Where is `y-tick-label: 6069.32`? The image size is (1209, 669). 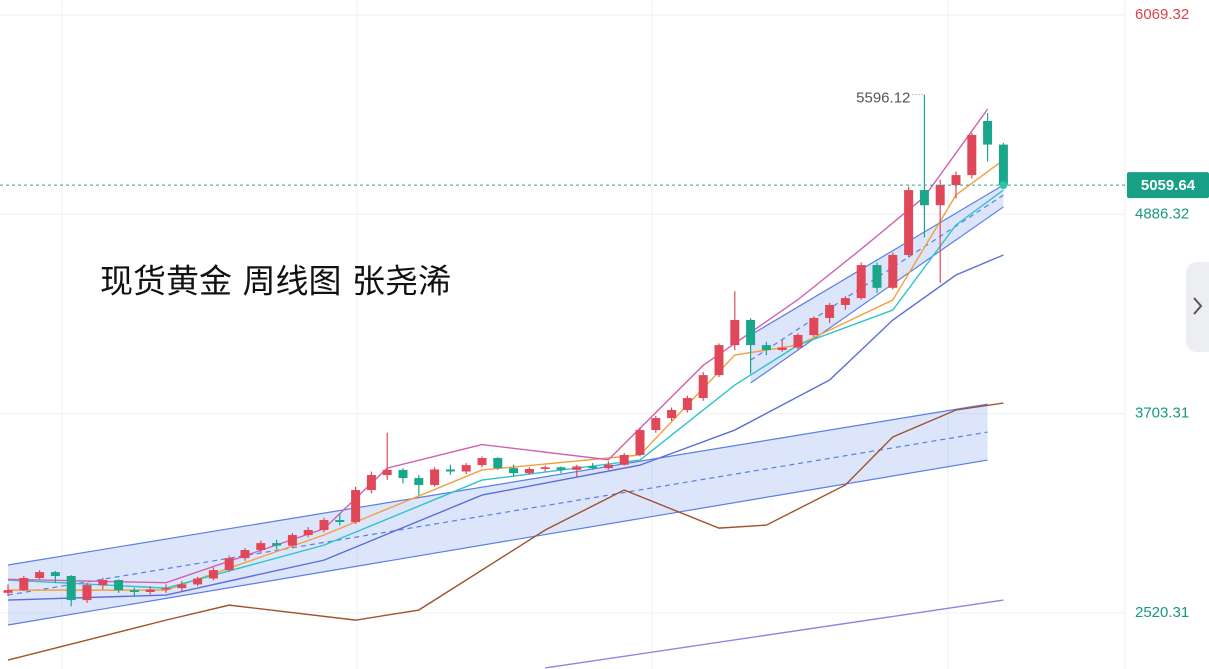 y-tick-label: 6069.32 is located at coordinates (1162, 14).